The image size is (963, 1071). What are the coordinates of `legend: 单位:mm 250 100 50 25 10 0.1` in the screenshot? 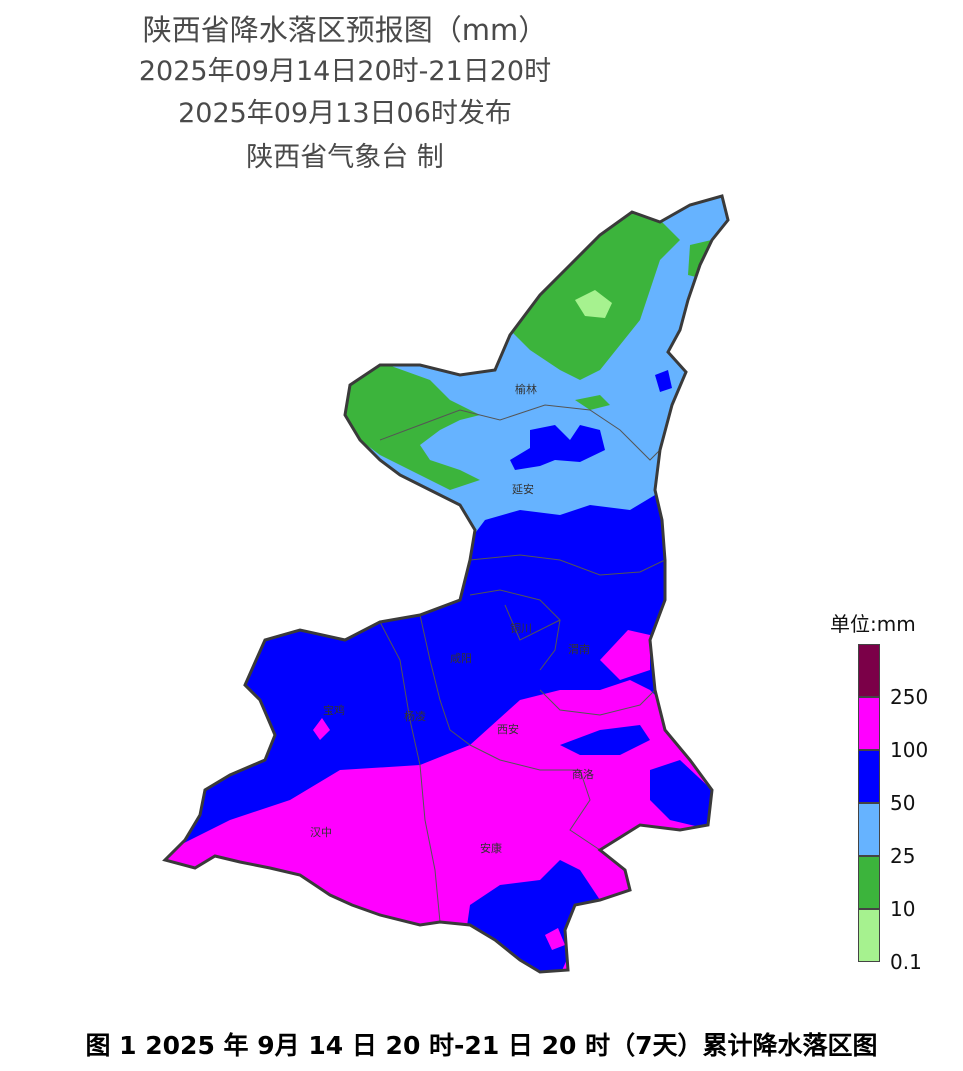 It's located at (895, 791).